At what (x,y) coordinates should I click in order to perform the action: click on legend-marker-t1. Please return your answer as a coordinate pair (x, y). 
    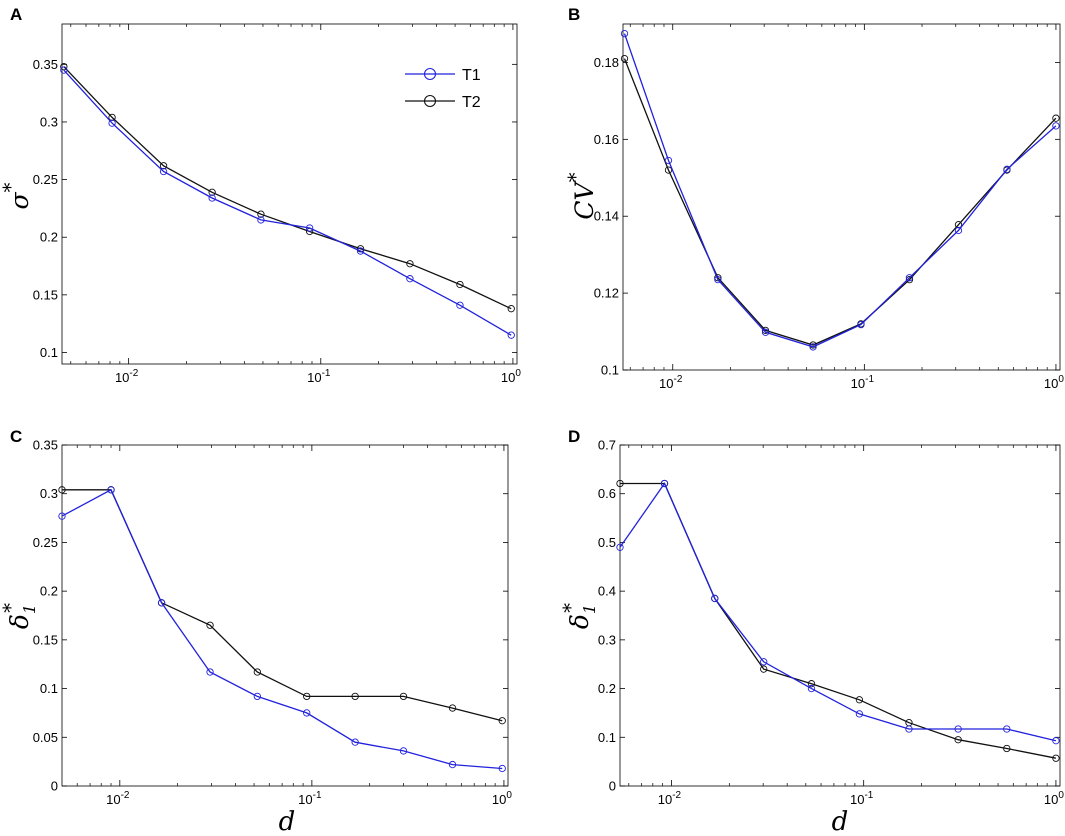
    Looking at the image, I should click on (430, 74).